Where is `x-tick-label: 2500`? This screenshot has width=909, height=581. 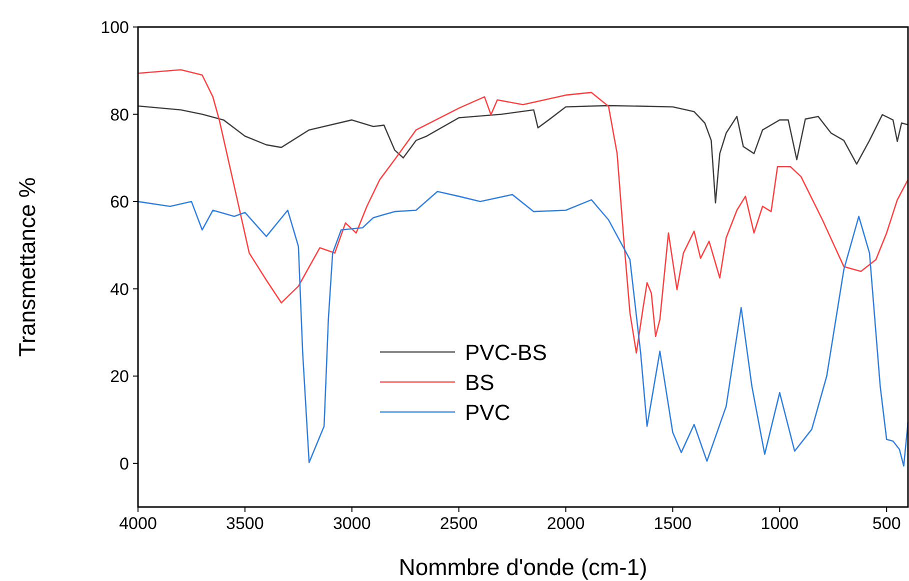 x-tick-label: 2500 is located at coordinates (459, 523).